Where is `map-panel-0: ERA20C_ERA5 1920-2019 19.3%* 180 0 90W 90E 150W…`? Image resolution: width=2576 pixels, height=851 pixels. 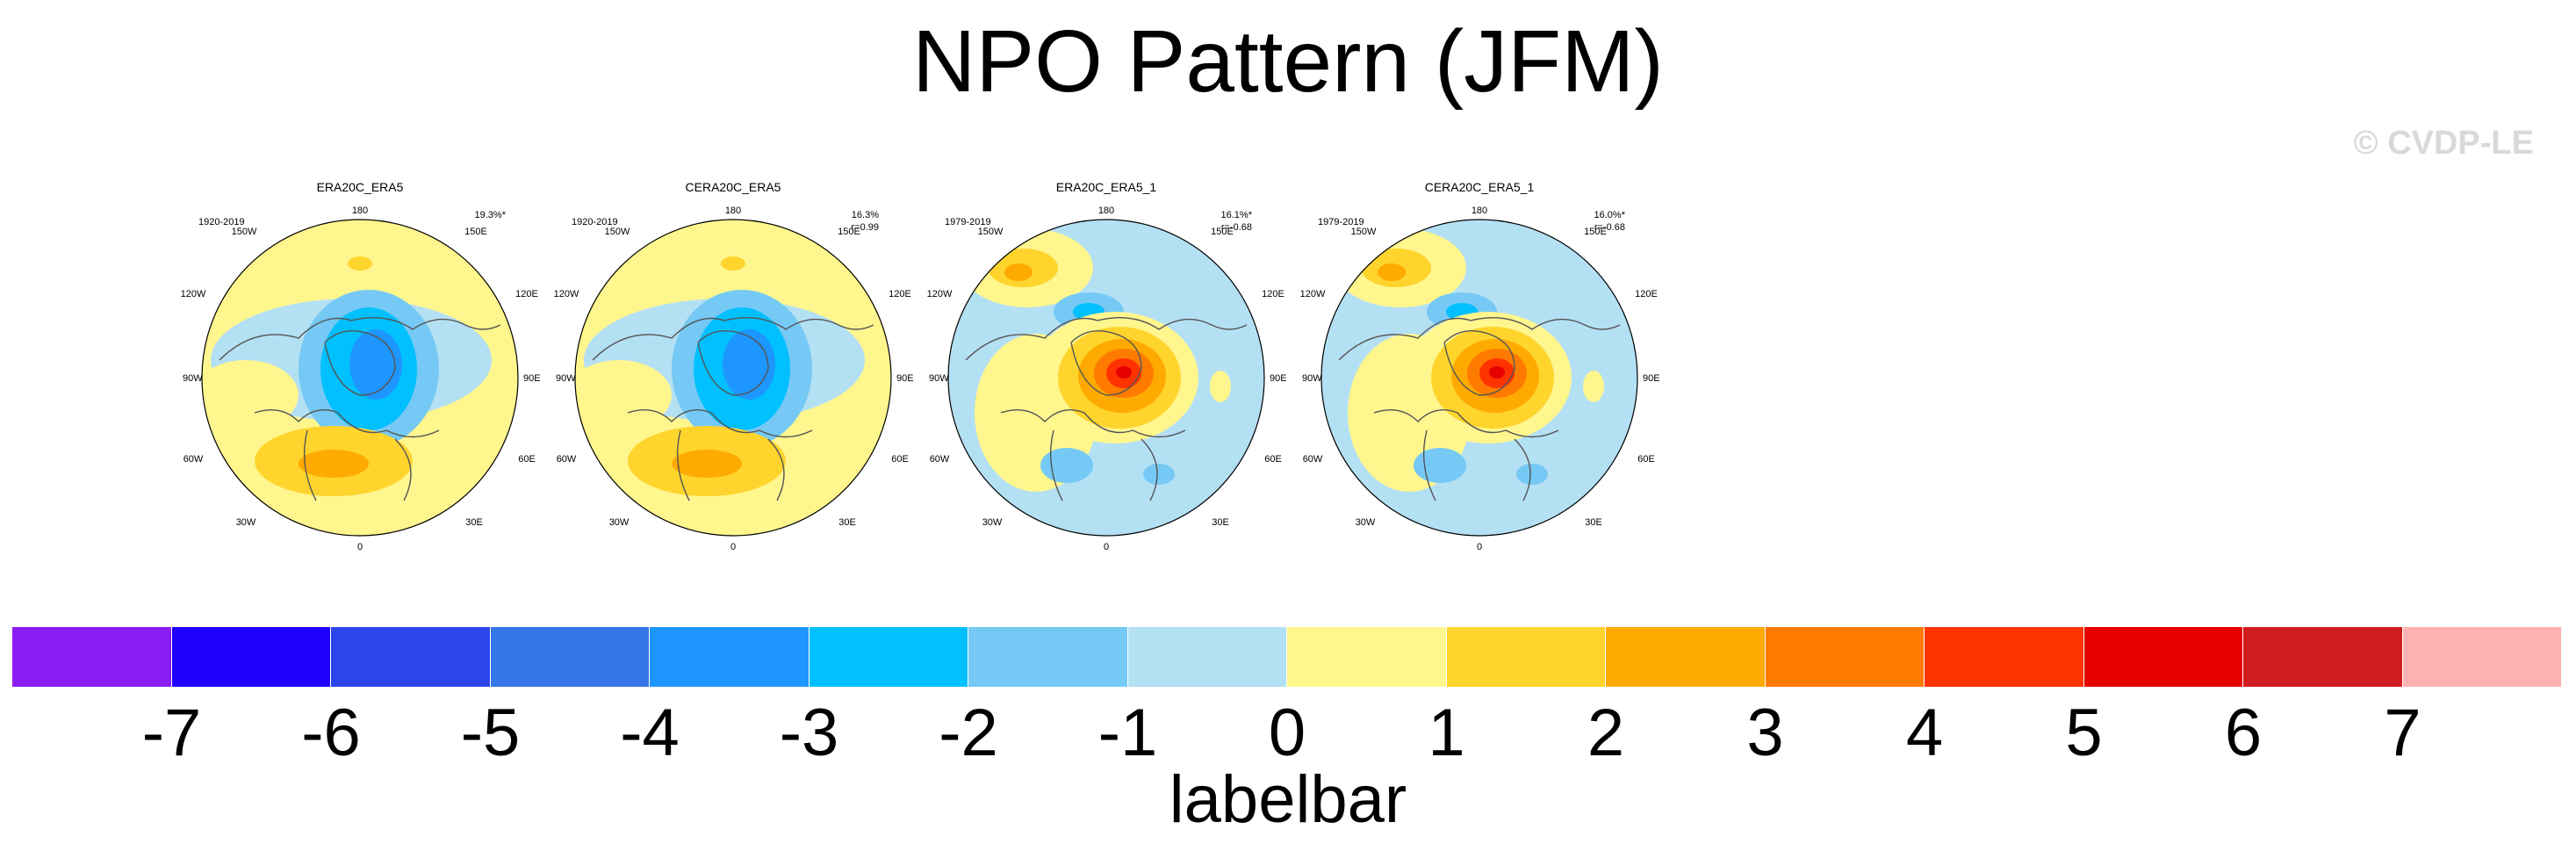
map-panel-0: ERA20C_ERA5 1920-2019 19.3%* 180 0 90W 90E 150W… is located at coordinates (364, 369).